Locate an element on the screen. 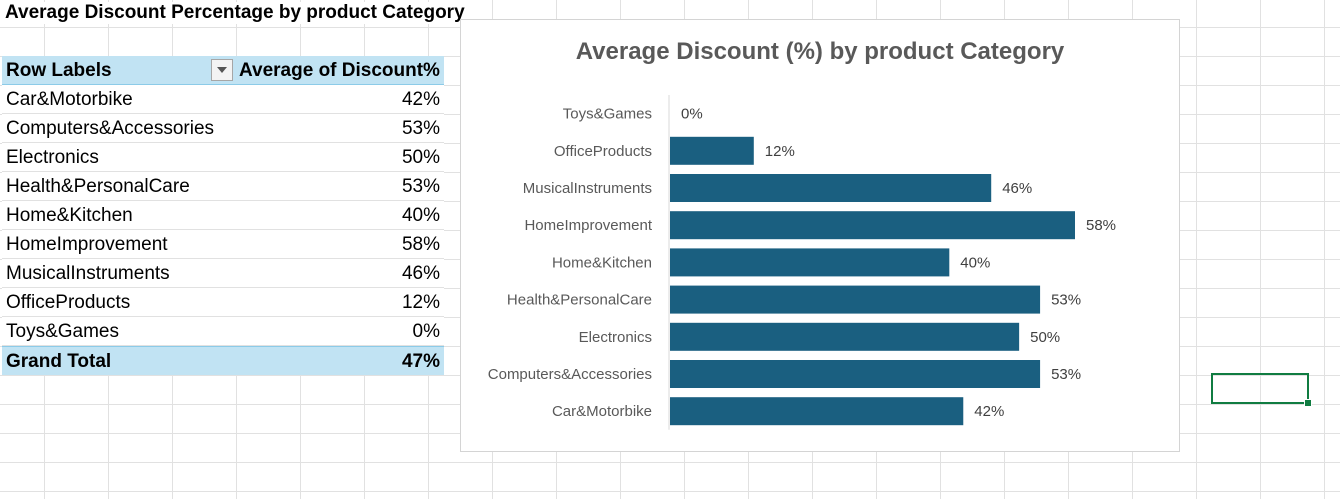  pivot-row-value: 12% is located at coordinates (420, 302).